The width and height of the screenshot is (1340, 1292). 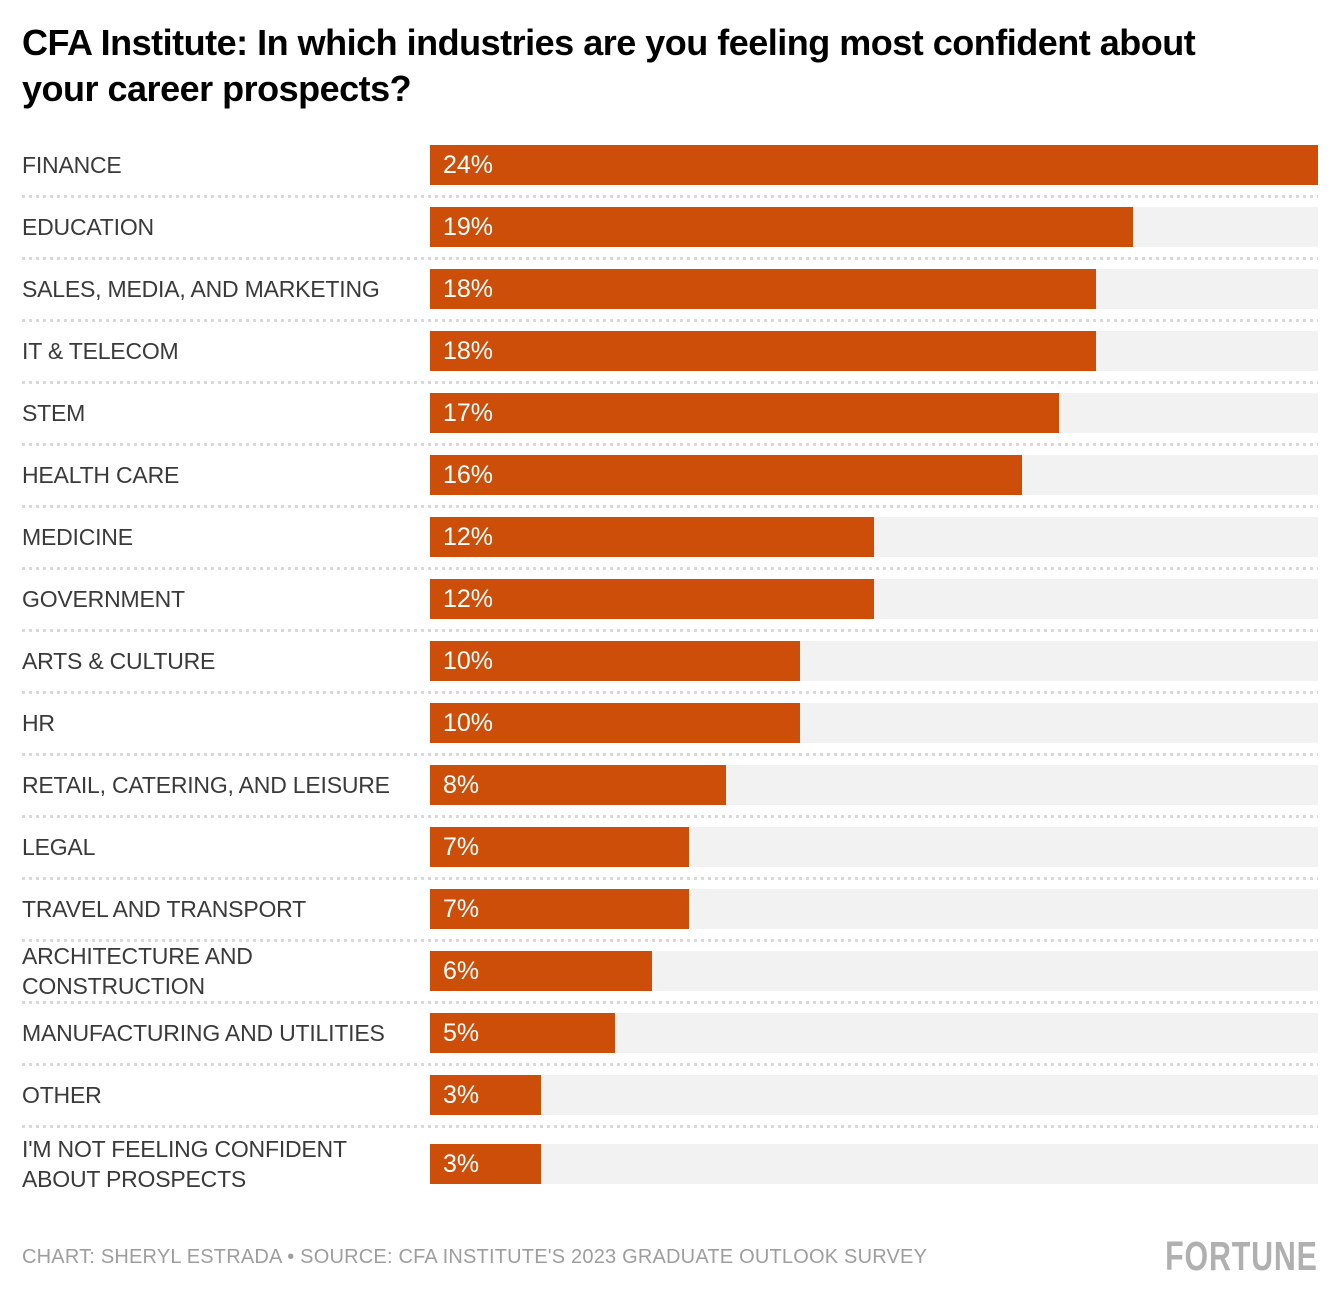 I want to click on category-label: RETAIL, CATERING, AND LEISURE, so click(x=206, y=785).